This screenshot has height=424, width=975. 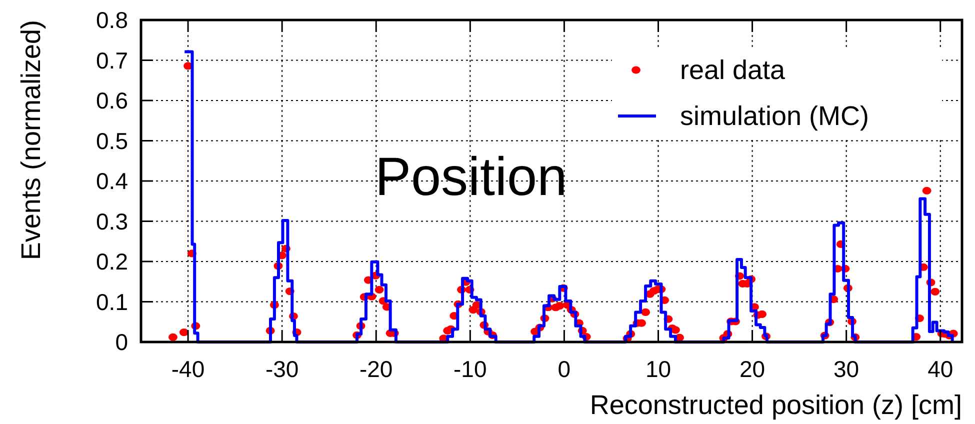 What do you see at coordinates (112, 261) in the screenshot?
I see `y-tick-label: 0.2` at bounding box center [112, 261].